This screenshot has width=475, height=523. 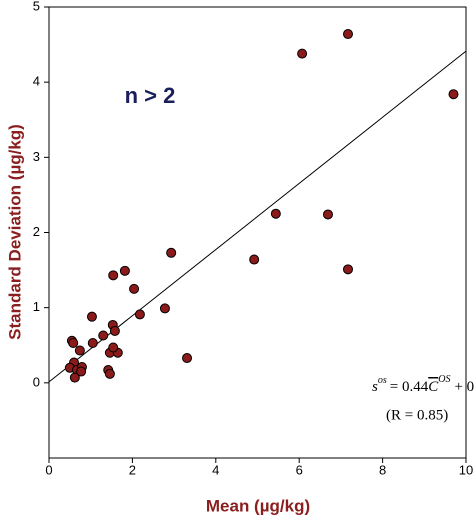 What do you see at coordinates (215, 469) in the screenshot?
I see `x-tick-label: 4` at bounding box center [215, 469].